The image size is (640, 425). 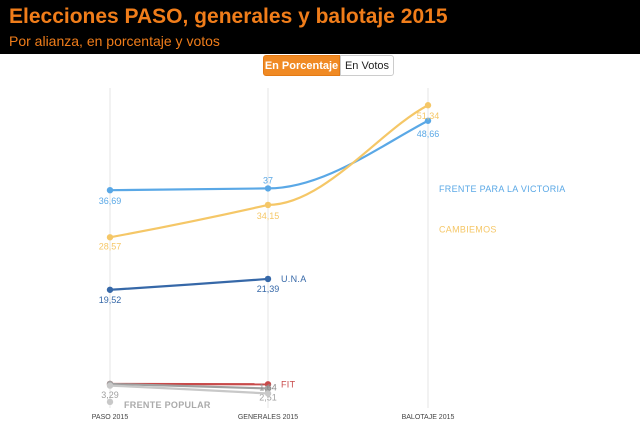 I want to click on view-toggle: En Porcentaje En Votos, so click(x=320, y=66).